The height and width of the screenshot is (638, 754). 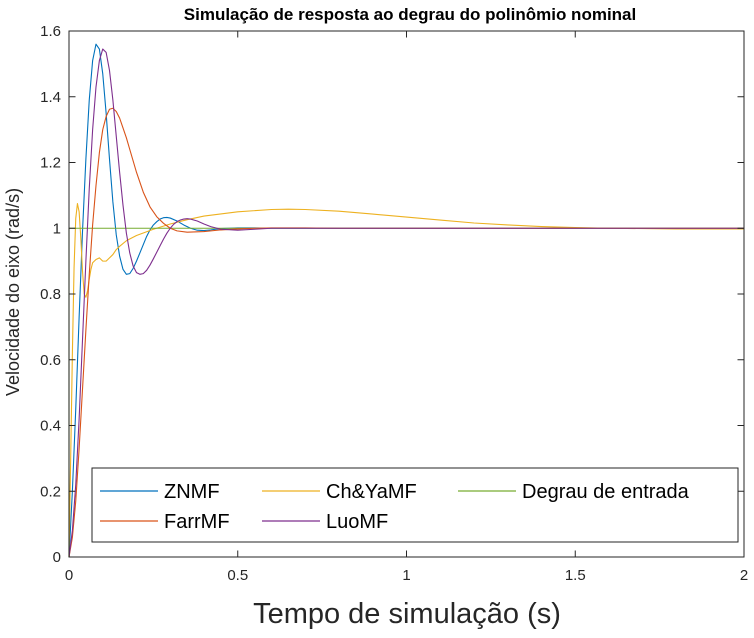 I want to click on y-tick-label: 0, so click(x=57, y=557).